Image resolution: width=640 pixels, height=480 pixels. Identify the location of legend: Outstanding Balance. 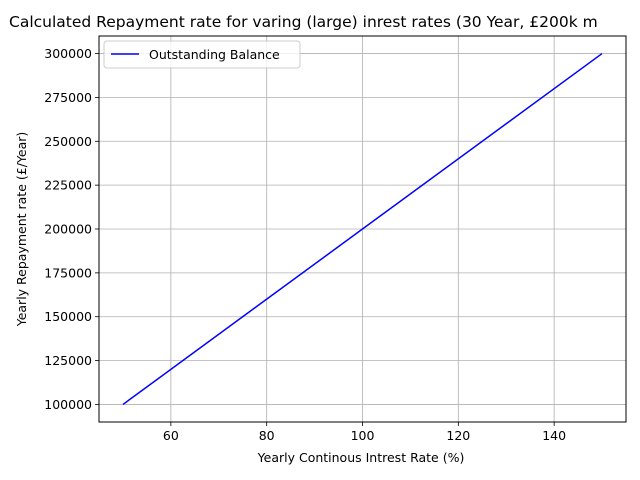
(202, 54).